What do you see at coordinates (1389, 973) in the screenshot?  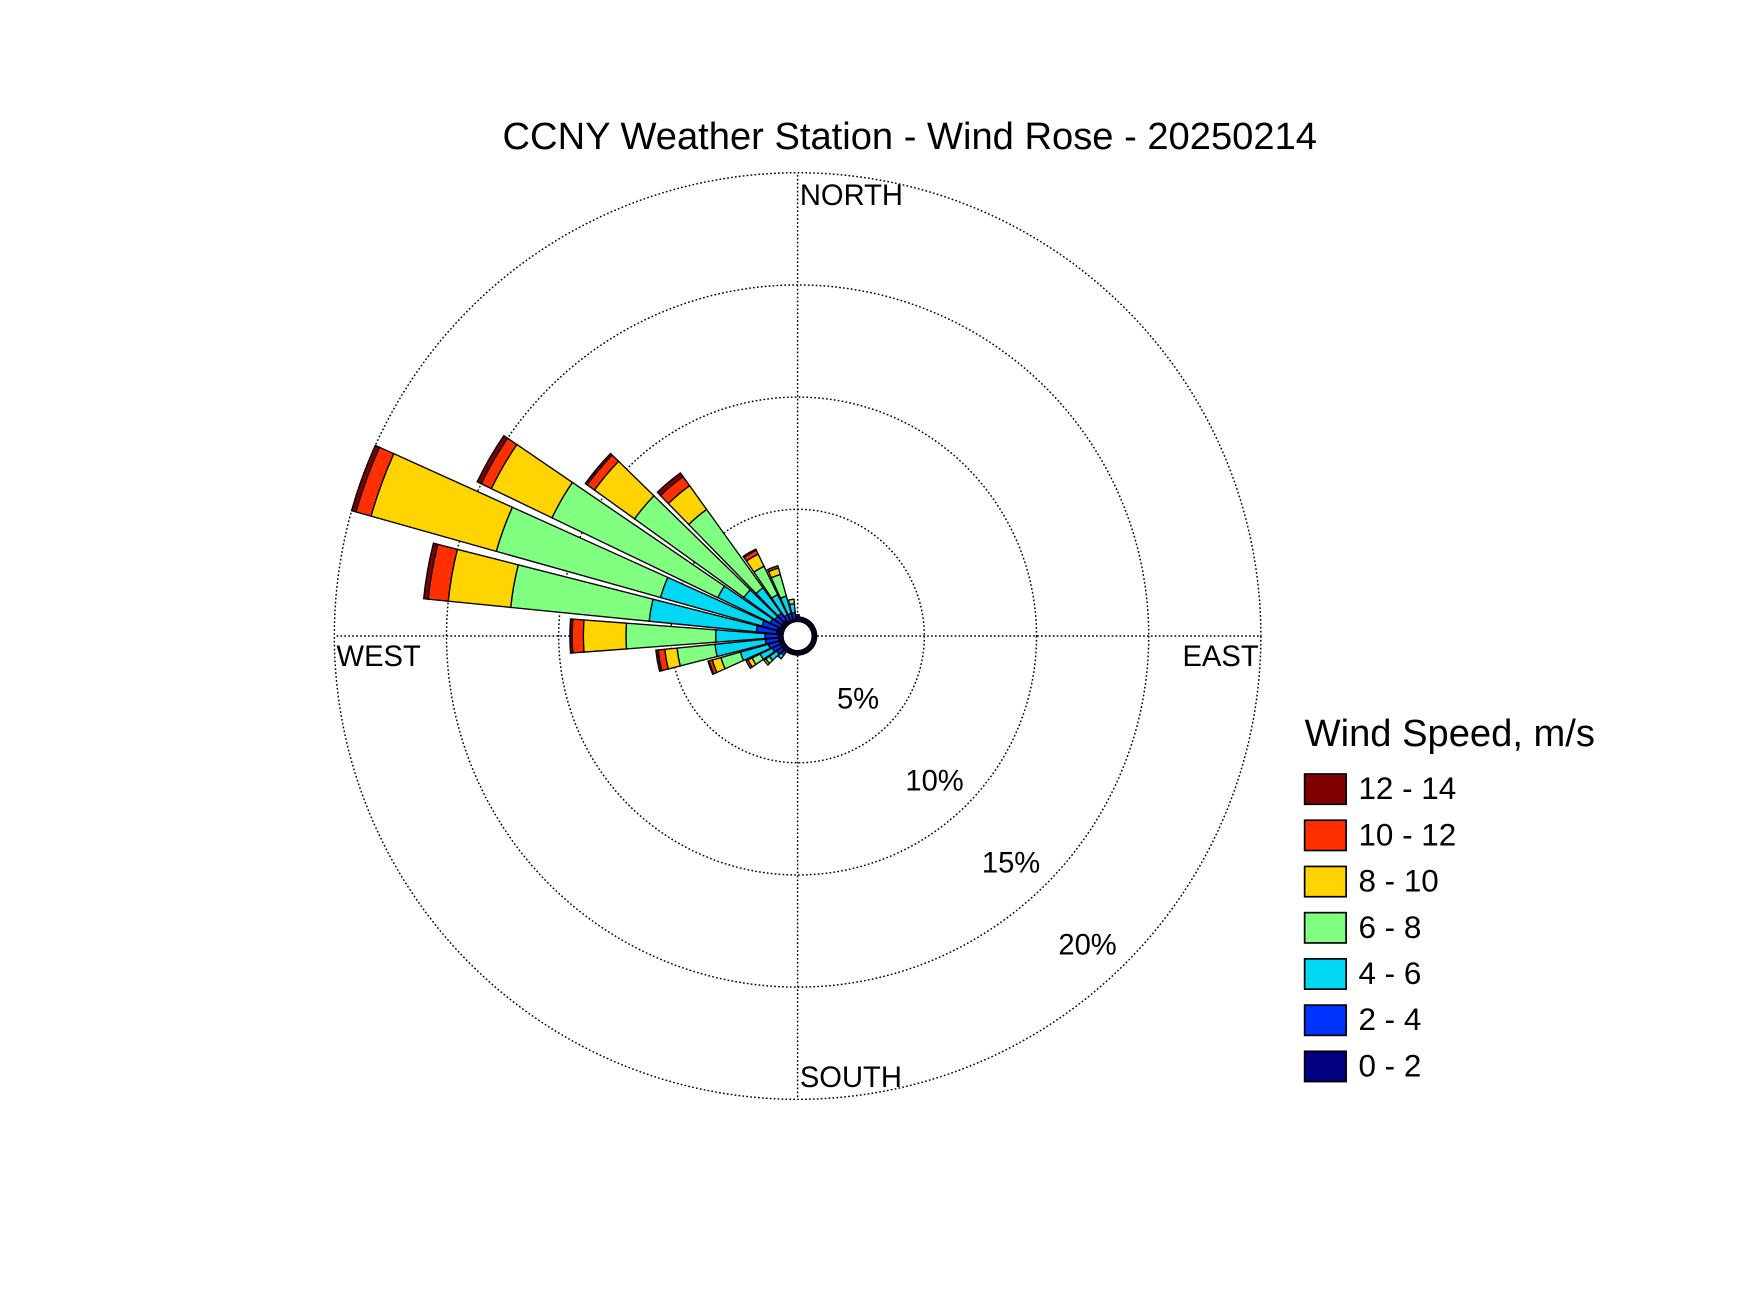 I see `legend-label: 4 - 6` at bounding box center [1389, 973].